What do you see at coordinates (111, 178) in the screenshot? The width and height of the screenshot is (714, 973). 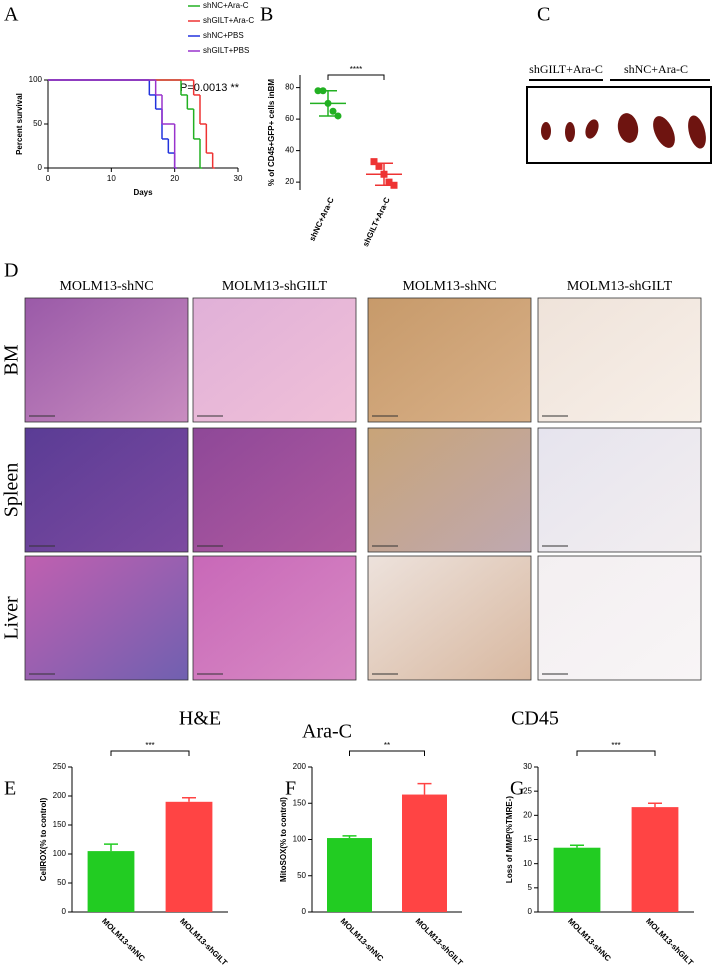 I see `x-tick-label: 10` at bounding box center [111, 178].